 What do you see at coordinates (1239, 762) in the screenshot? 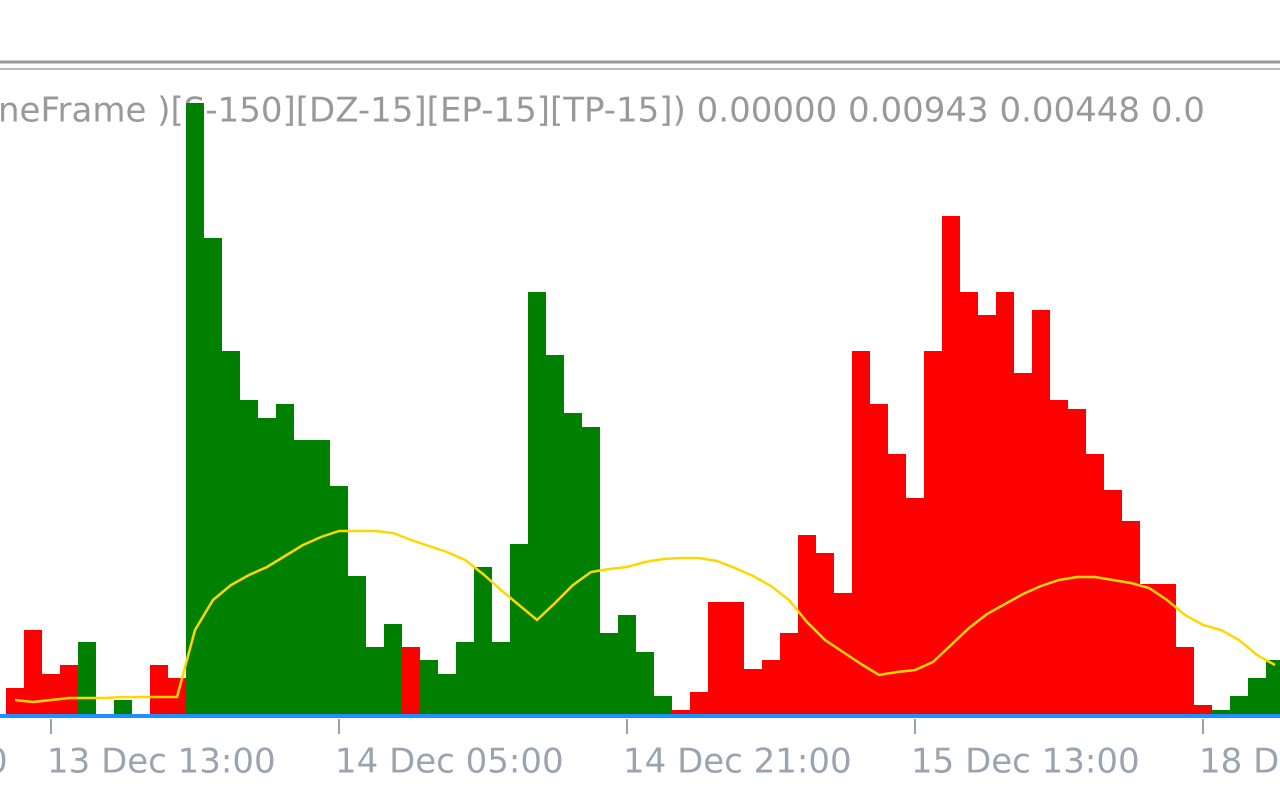
I see `x-tick-label: 18 D` at bounding box center [1239, 762].